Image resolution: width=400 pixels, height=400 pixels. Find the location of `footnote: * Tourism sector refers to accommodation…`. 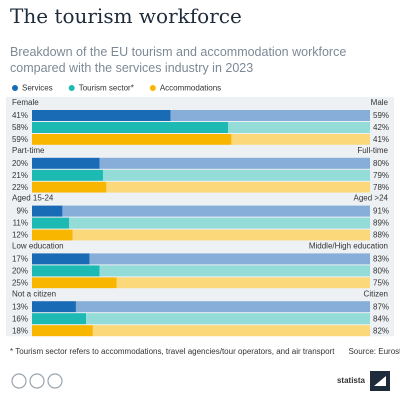

footnote: * Tourism sector refers to accommodation… is located at coordinates (172, 351).